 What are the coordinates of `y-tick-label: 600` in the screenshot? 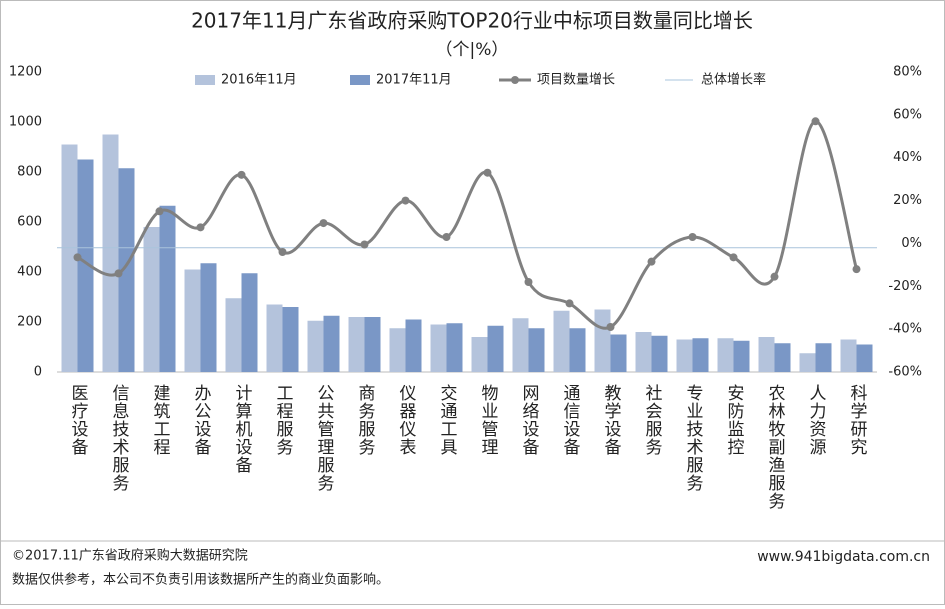 It's located at (29, 222).